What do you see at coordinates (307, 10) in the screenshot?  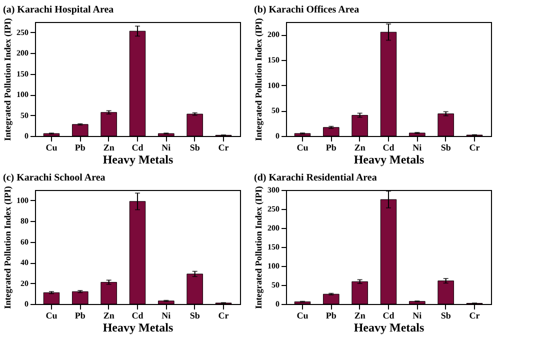 I see `chart-title: (b) Karachi Offices Area` at bounding box center [307, 10].